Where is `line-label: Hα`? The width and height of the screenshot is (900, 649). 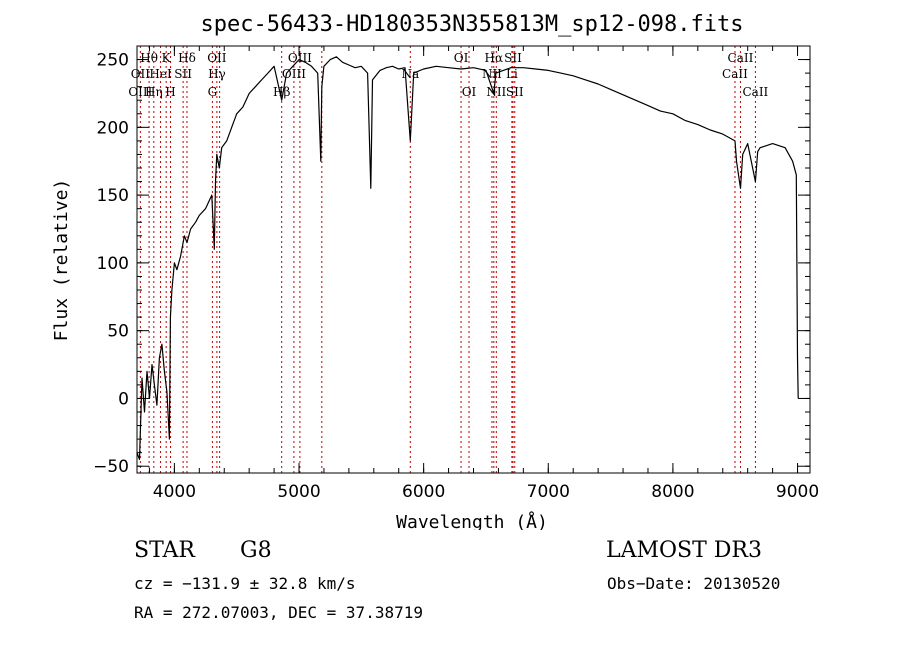 line-label: Hα is located at coordinates (494, 58).